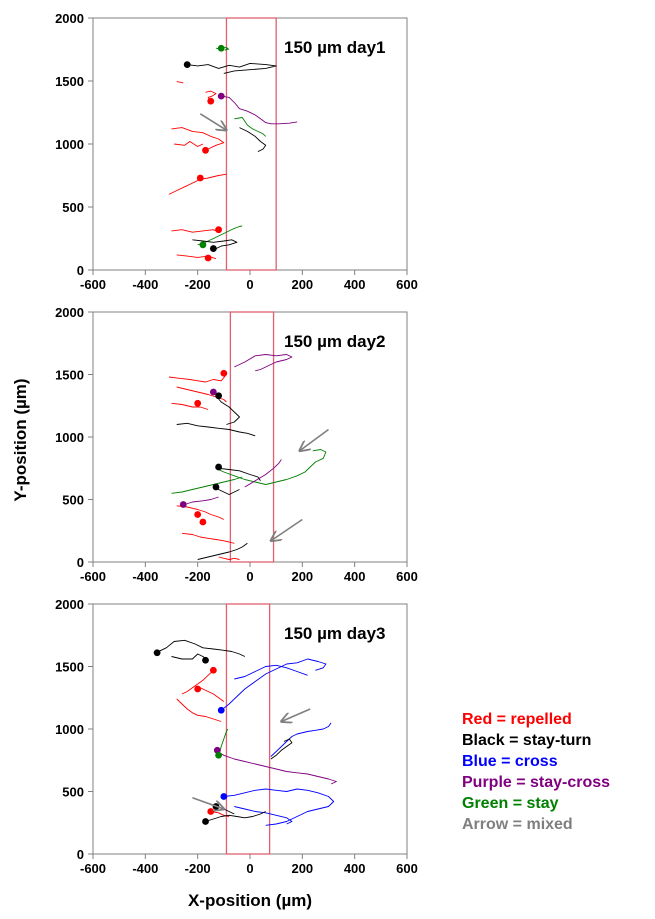 This screenshot has width=655, height=919. Describe the element at coordinates (334, 341) in the screenshot. I see `panel-title: 150 µm day2` at that location.